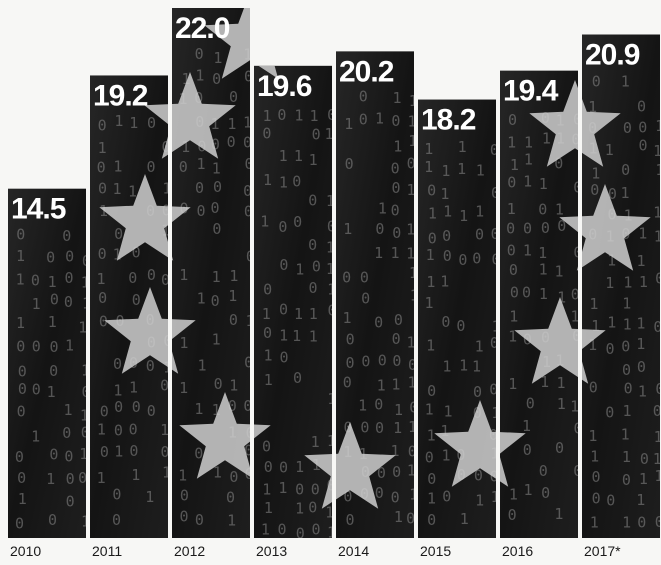 This screenshot has height=565, width=661. Describe the element at coordinates (202, 28) in the screenshot. I see `bar-value-label: 22.0` at that location.